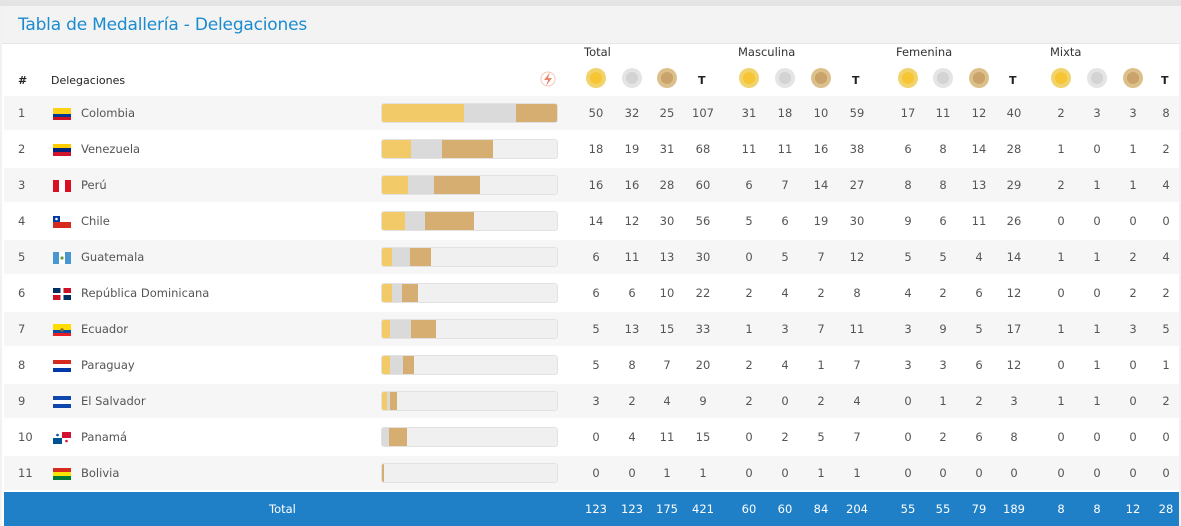 The image size is (1181, 526). Describe the element at coordinates (113, 401) in the screenshot. I see `delegation-name: El Salvador` at that location.